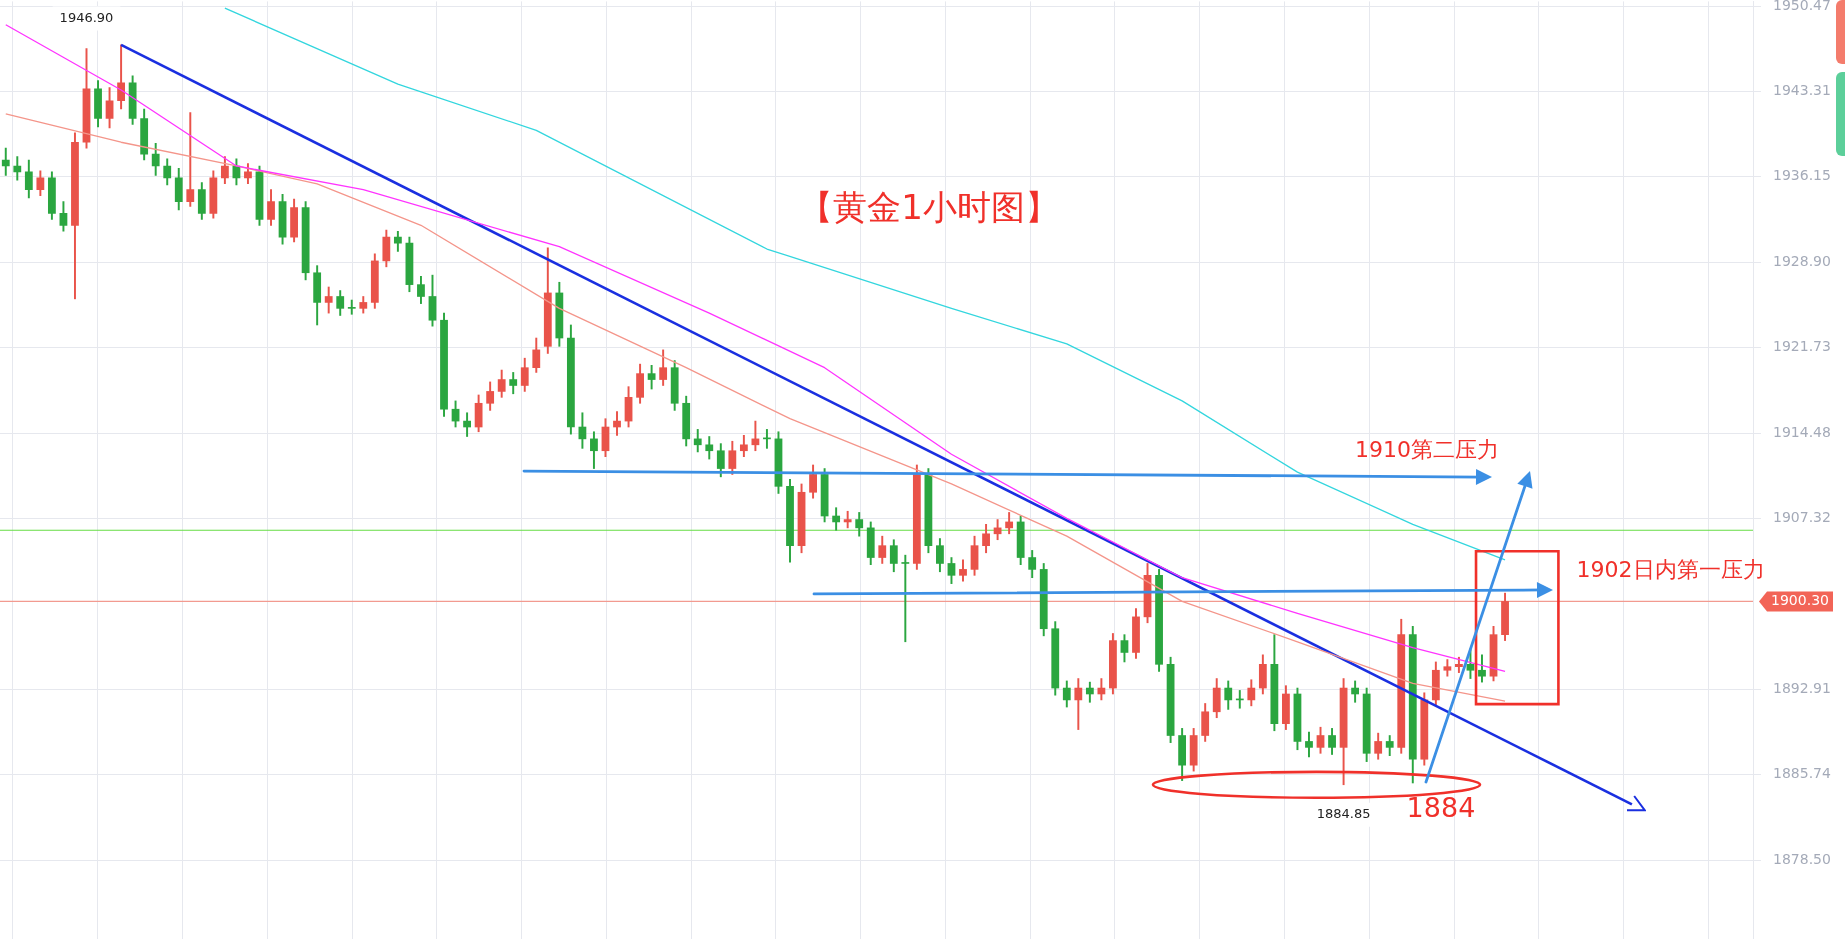 The image size is (1845, 939). What do you see at coordinates (1343, 814) in the screenshot?
I see `annotation: 1884.85` at bounding box center [1343, 814].